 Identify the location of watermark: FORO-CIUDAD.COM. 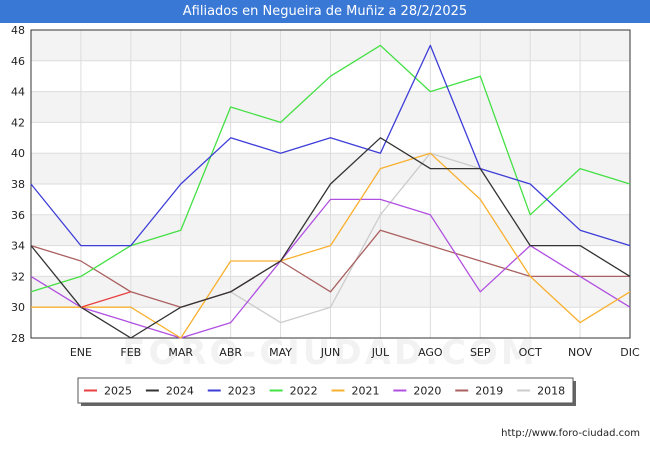
(330, 353).